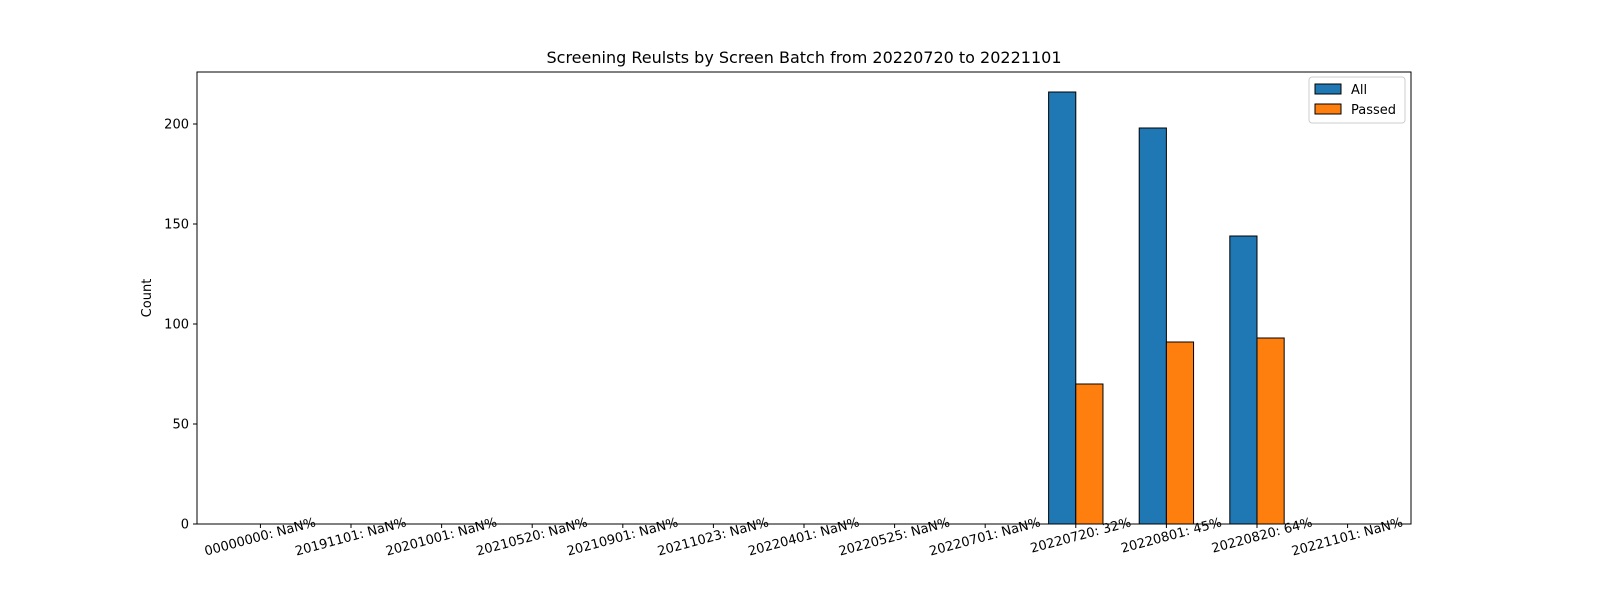 Image resolution: width=1600 pixels, height=600 pixels. What do you see at coordinates (176, 325) in the screenshot?
I see `y-tick-label-2: 100` at bounding box center [176, 325].